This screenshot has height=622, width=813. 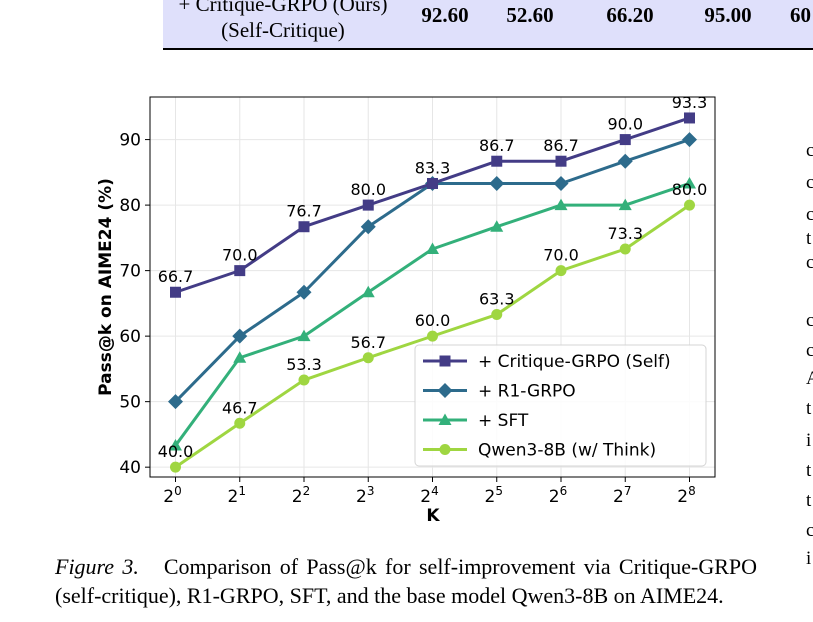 What do you see at coordinates (365, 495) in the screenshot?
I see `x-tick-label: 23` at bounding box center [365, 495].